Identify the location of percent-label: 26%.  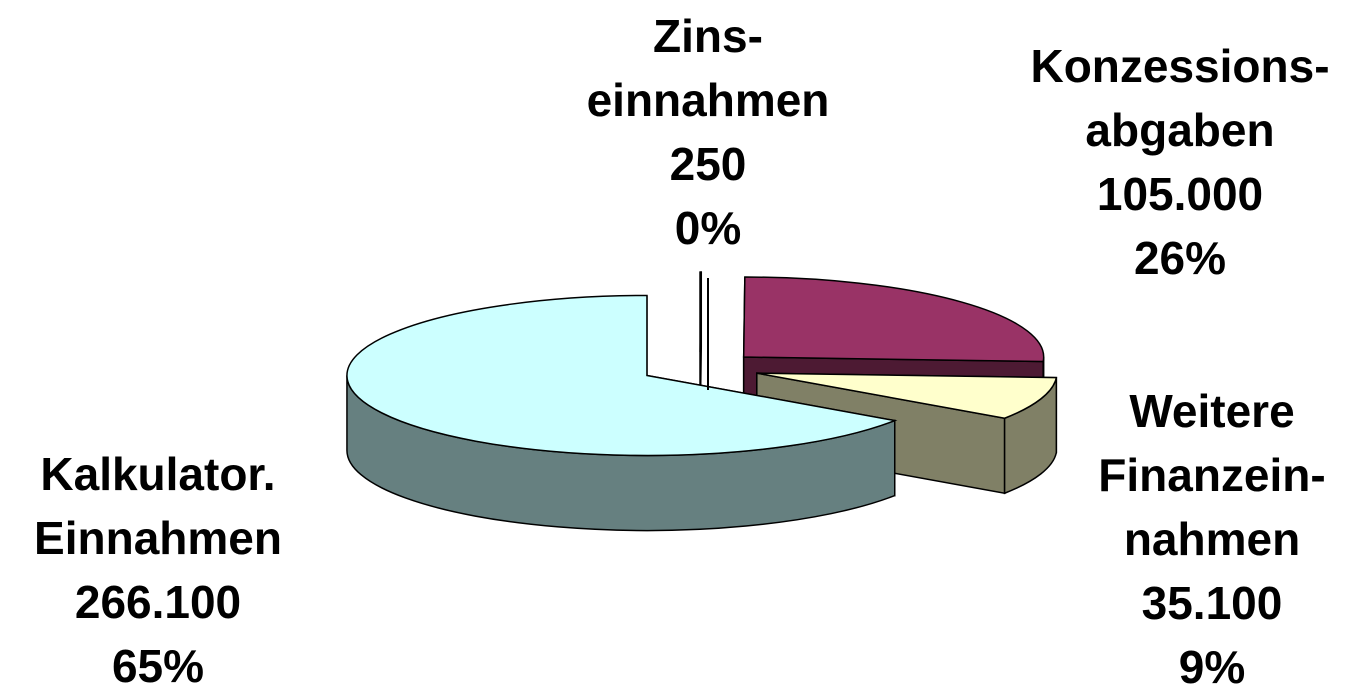
(1180, 258).